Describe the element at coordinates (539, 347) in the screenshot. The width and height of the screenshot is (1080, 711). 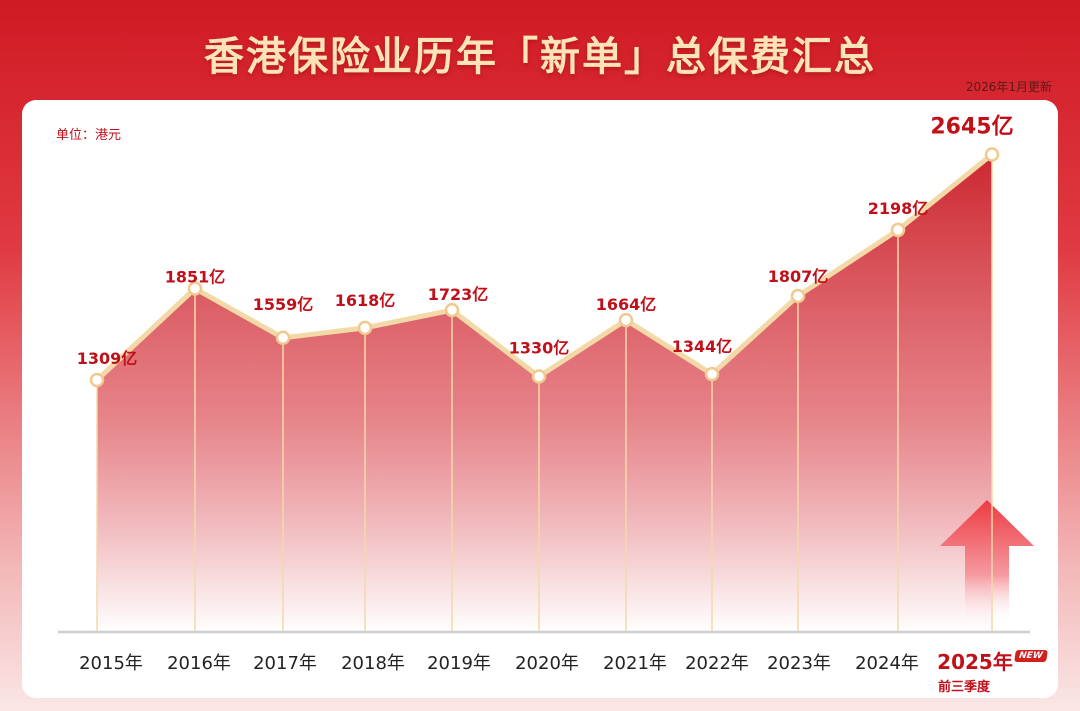
I see `value-label: 1330亿` at that location.